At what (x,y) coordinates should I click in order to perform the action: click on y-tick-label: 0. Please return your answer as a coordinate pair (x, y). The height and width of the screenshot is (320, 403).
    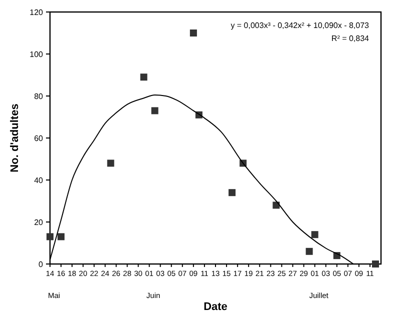
    Looking at the image, I should click on (41, 264).